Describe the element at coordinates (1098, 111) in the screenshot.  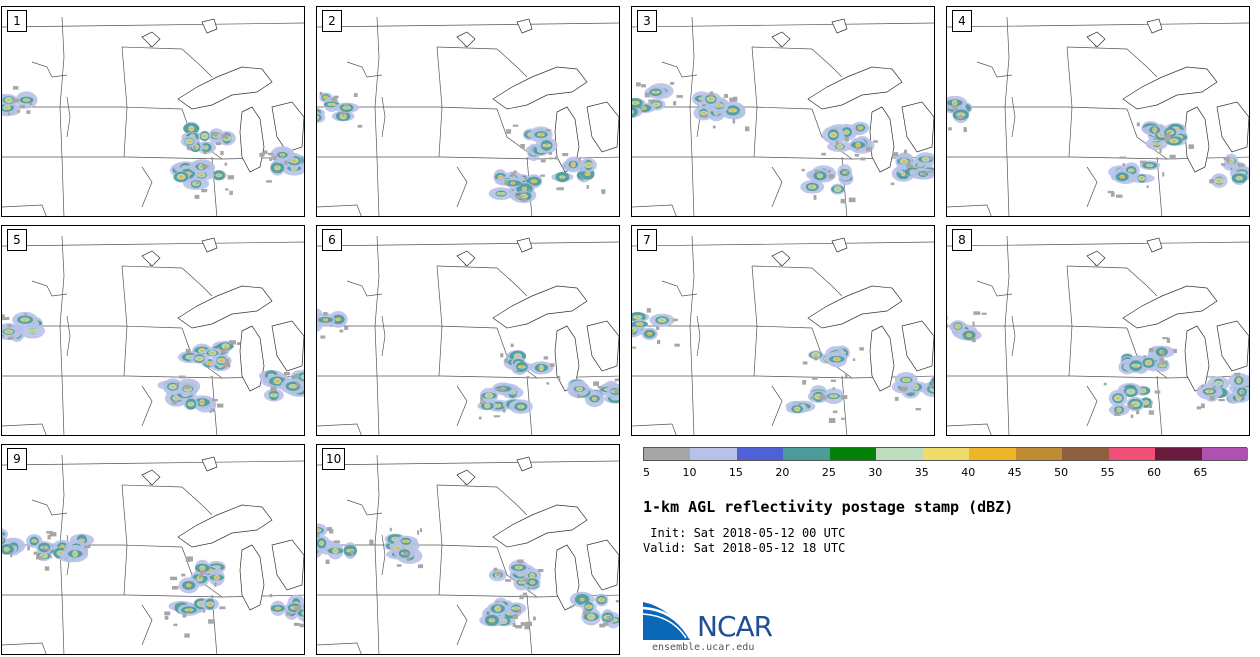
I see `ensemble-member-panel: 4` at that location.